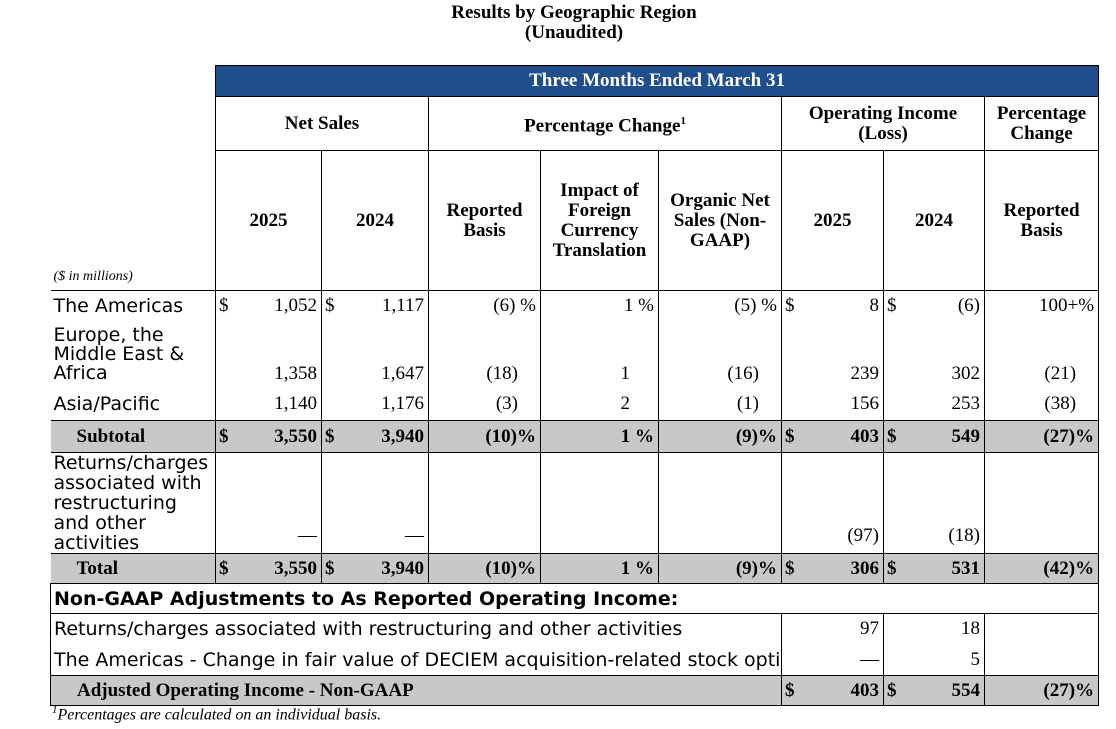 This screenshot has width=1116, height=729. Describe the element at coordinates (1041, 123) in the screenshot. I see `pct-change2-header: Percentage Change` at that location.